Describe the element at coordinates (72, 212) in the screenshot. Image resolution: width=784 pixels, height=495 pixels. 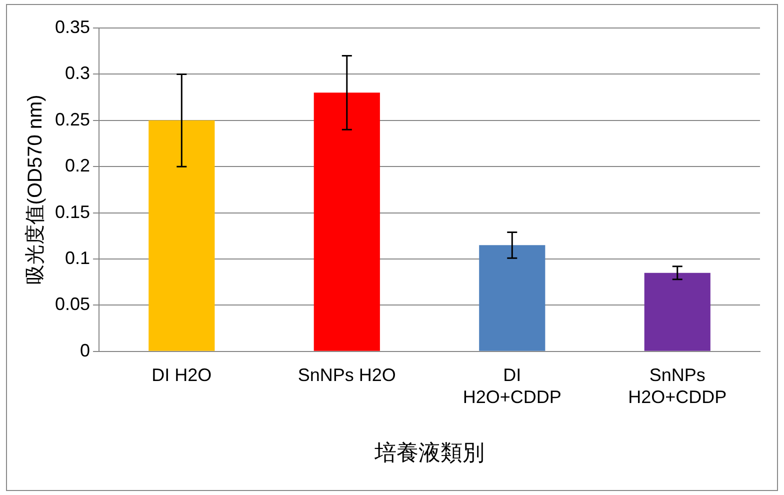
I see `y-tick-label: 0.15` at that location.